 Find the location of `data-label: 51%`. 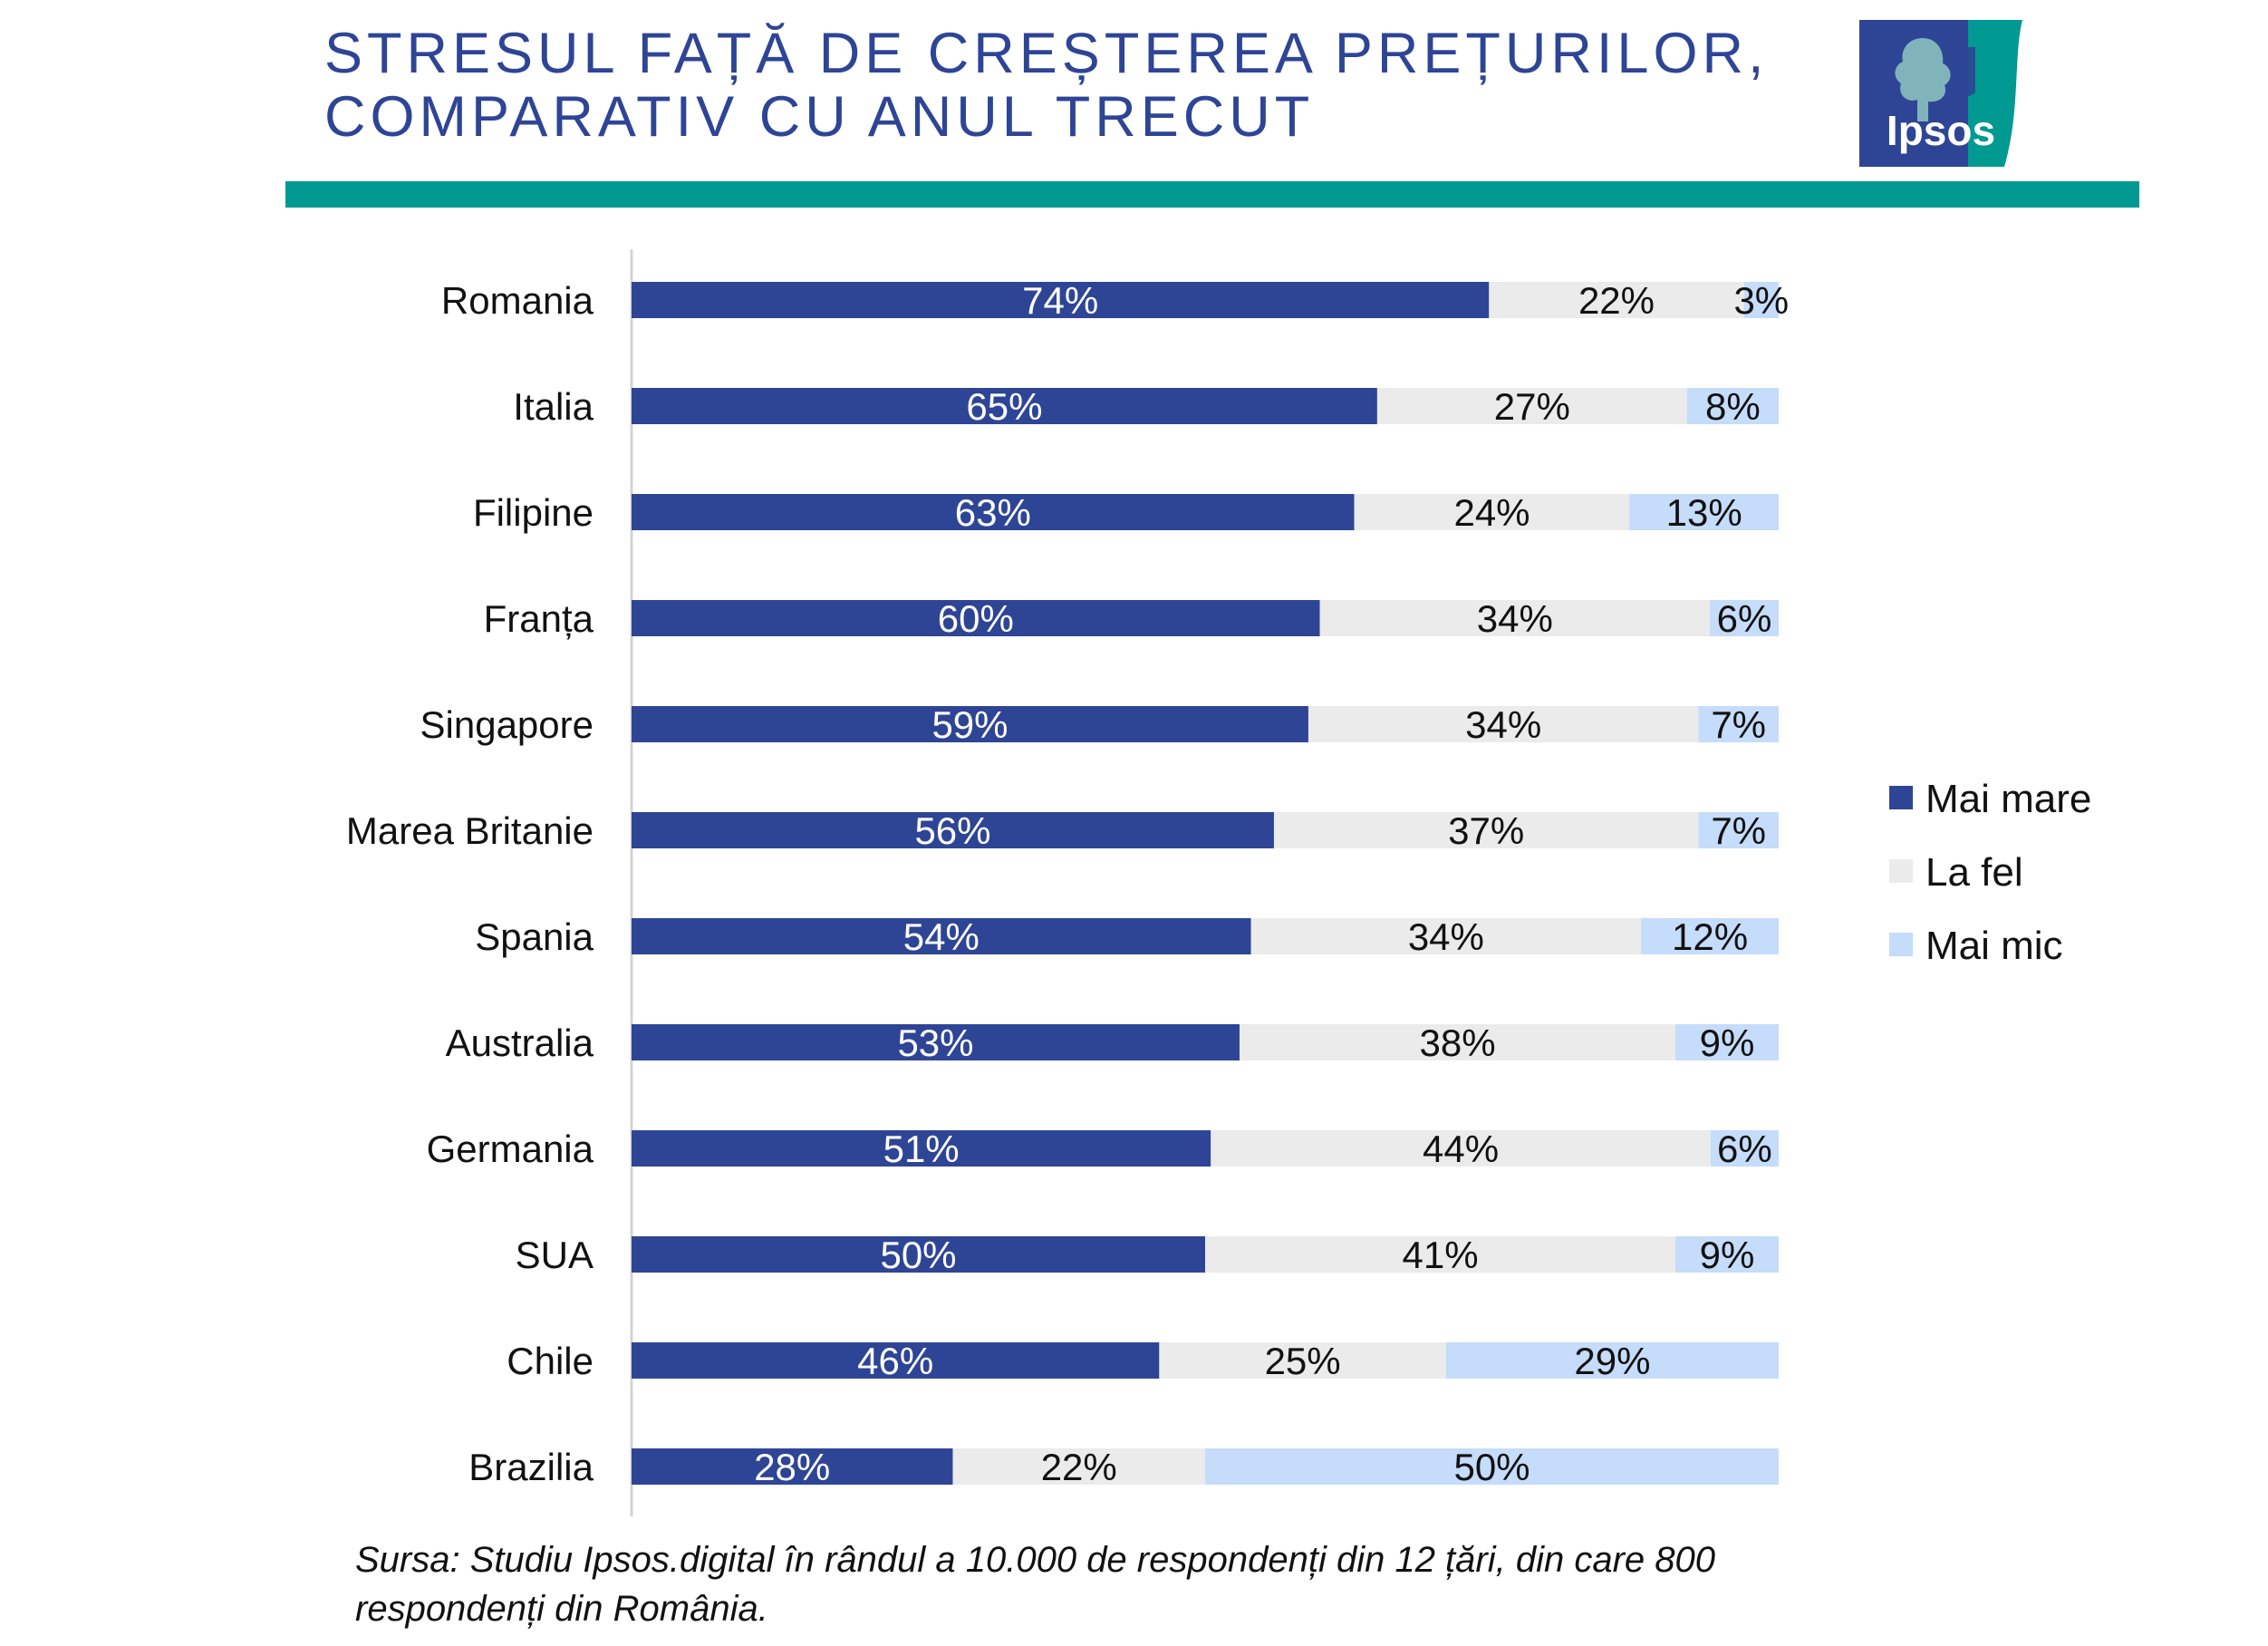

data-label: 51% is located at coordinates (921, 1149).